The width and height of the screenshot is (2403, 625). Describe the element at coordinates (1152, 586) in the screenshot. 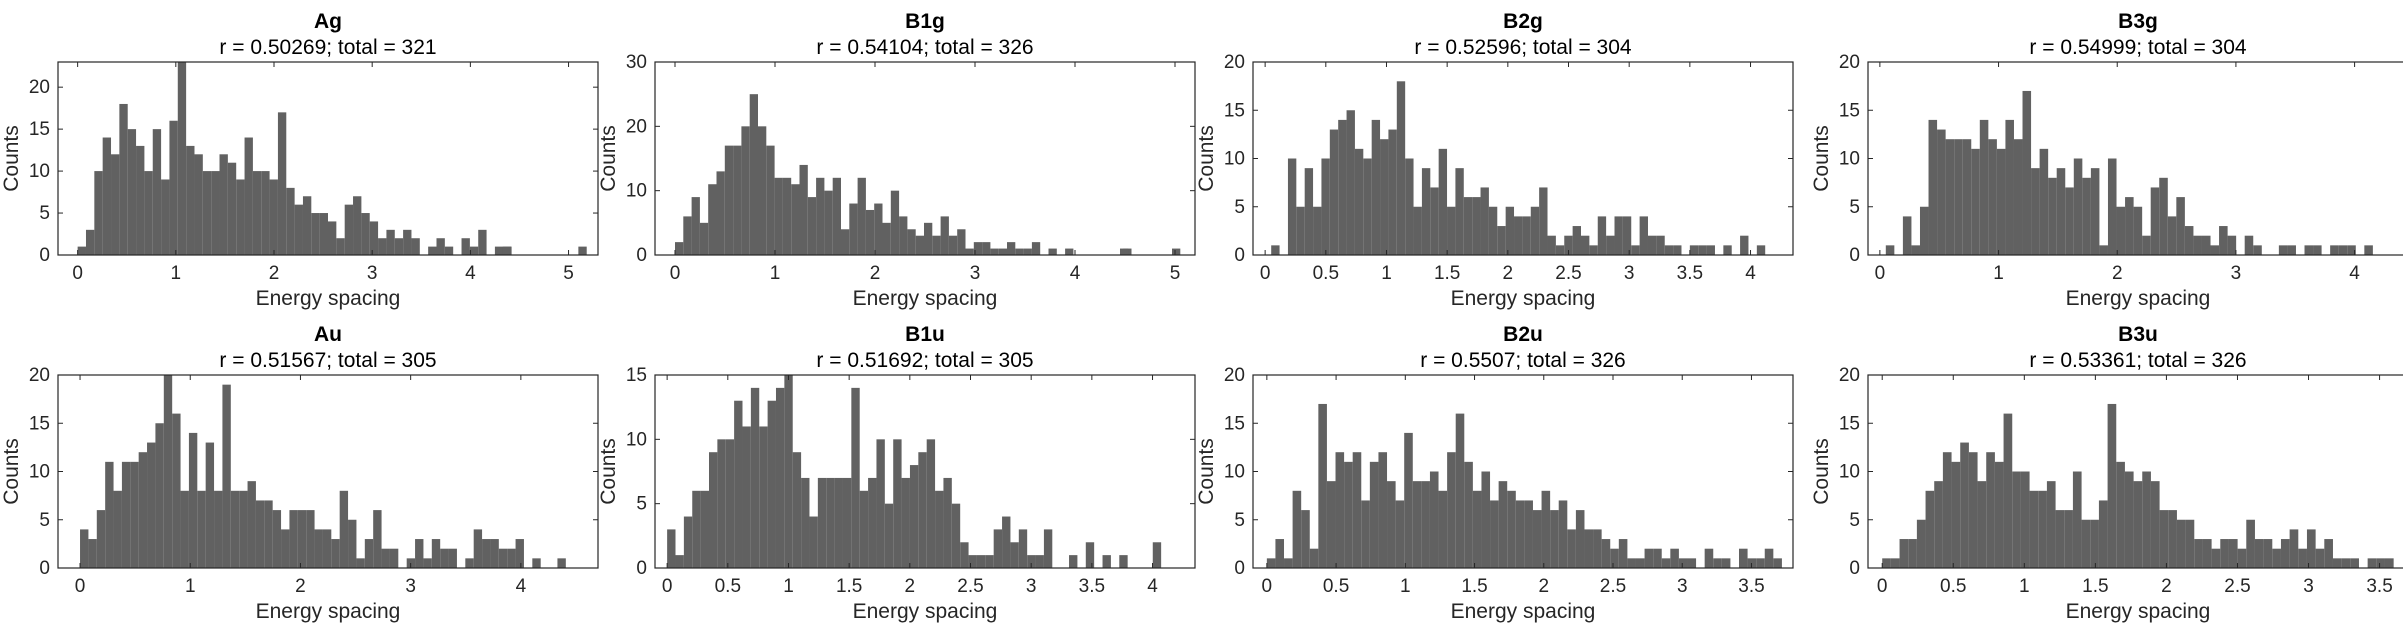

I see `x-tick-label: 4` at that location.